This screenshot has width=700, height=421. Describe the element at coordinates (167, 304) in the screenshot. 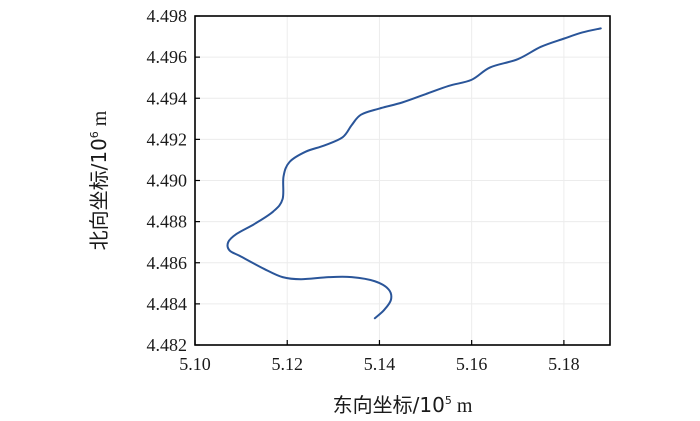

I see `y-tick-label: 4.484` at that location.